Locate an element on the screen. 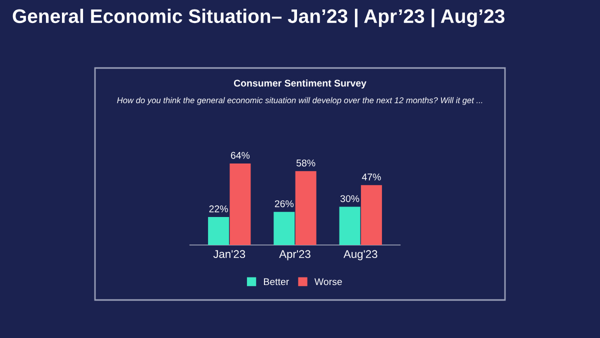 The width and height of the screenshot is (600, 338). x-tick-label: Jan'23 is located at coordinates (229, 254).